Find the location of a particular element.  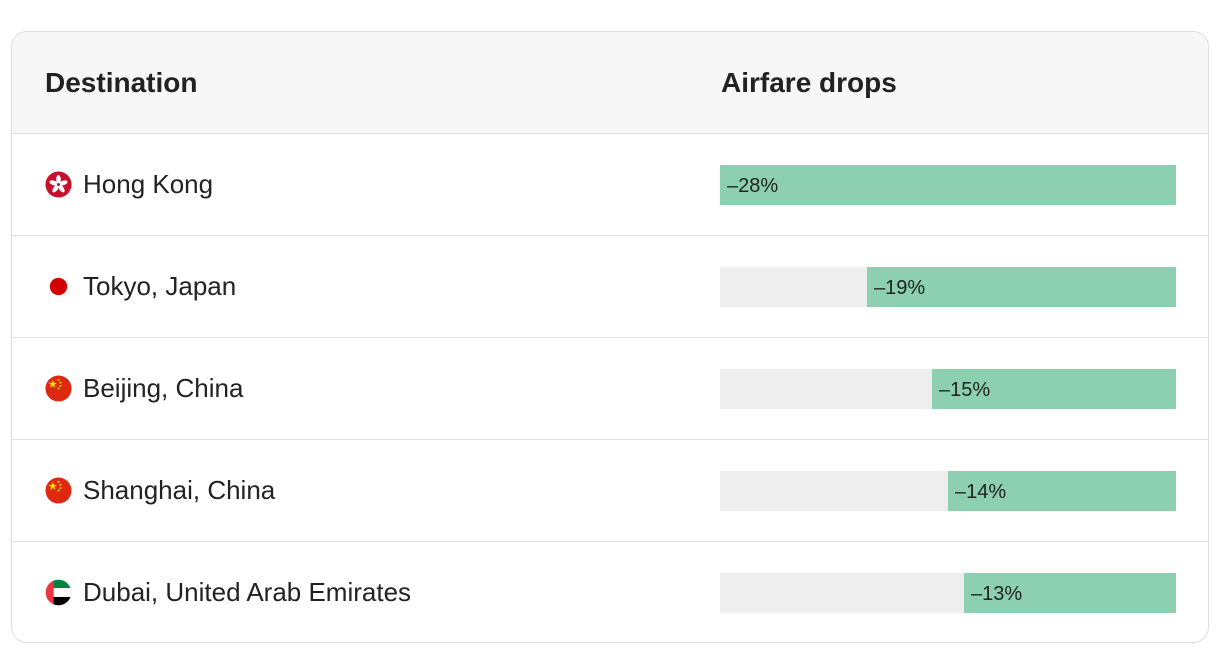

airfare-drop-value: –15% is located at coordinates (965, 390).